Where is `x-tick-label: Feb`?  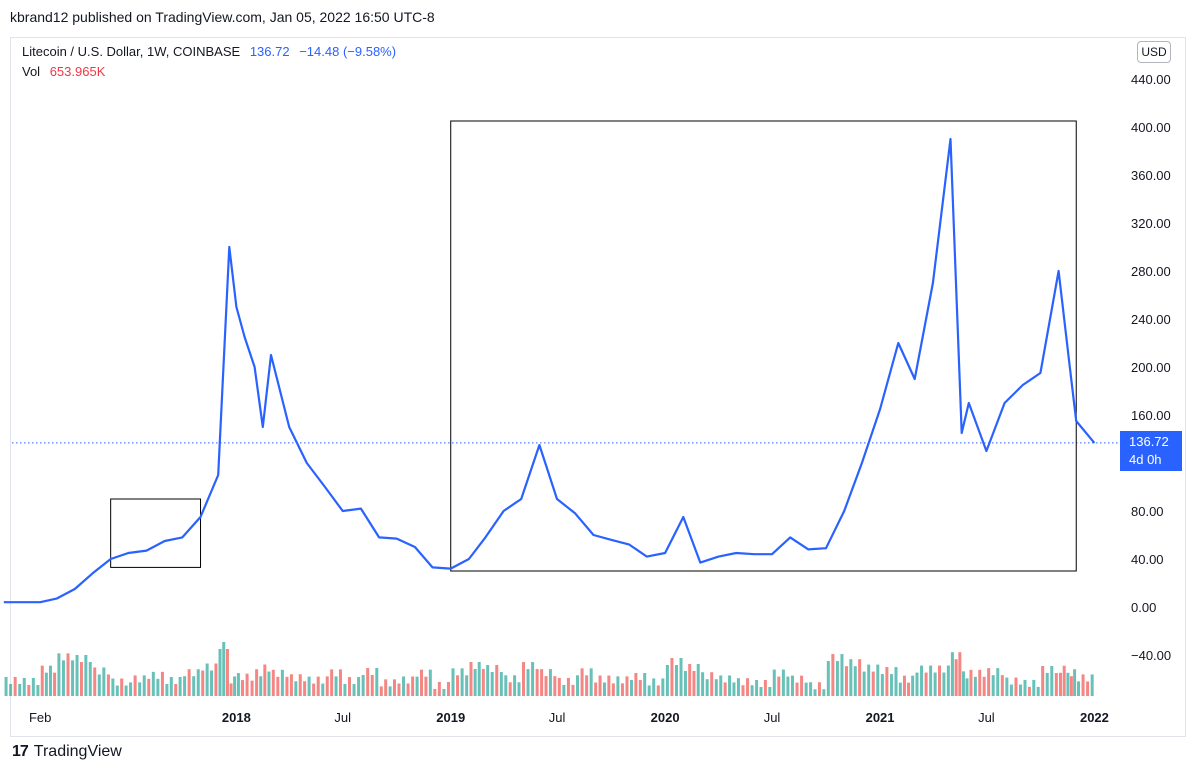
x-tick-label: Feb is located at coordinates (40, 717).